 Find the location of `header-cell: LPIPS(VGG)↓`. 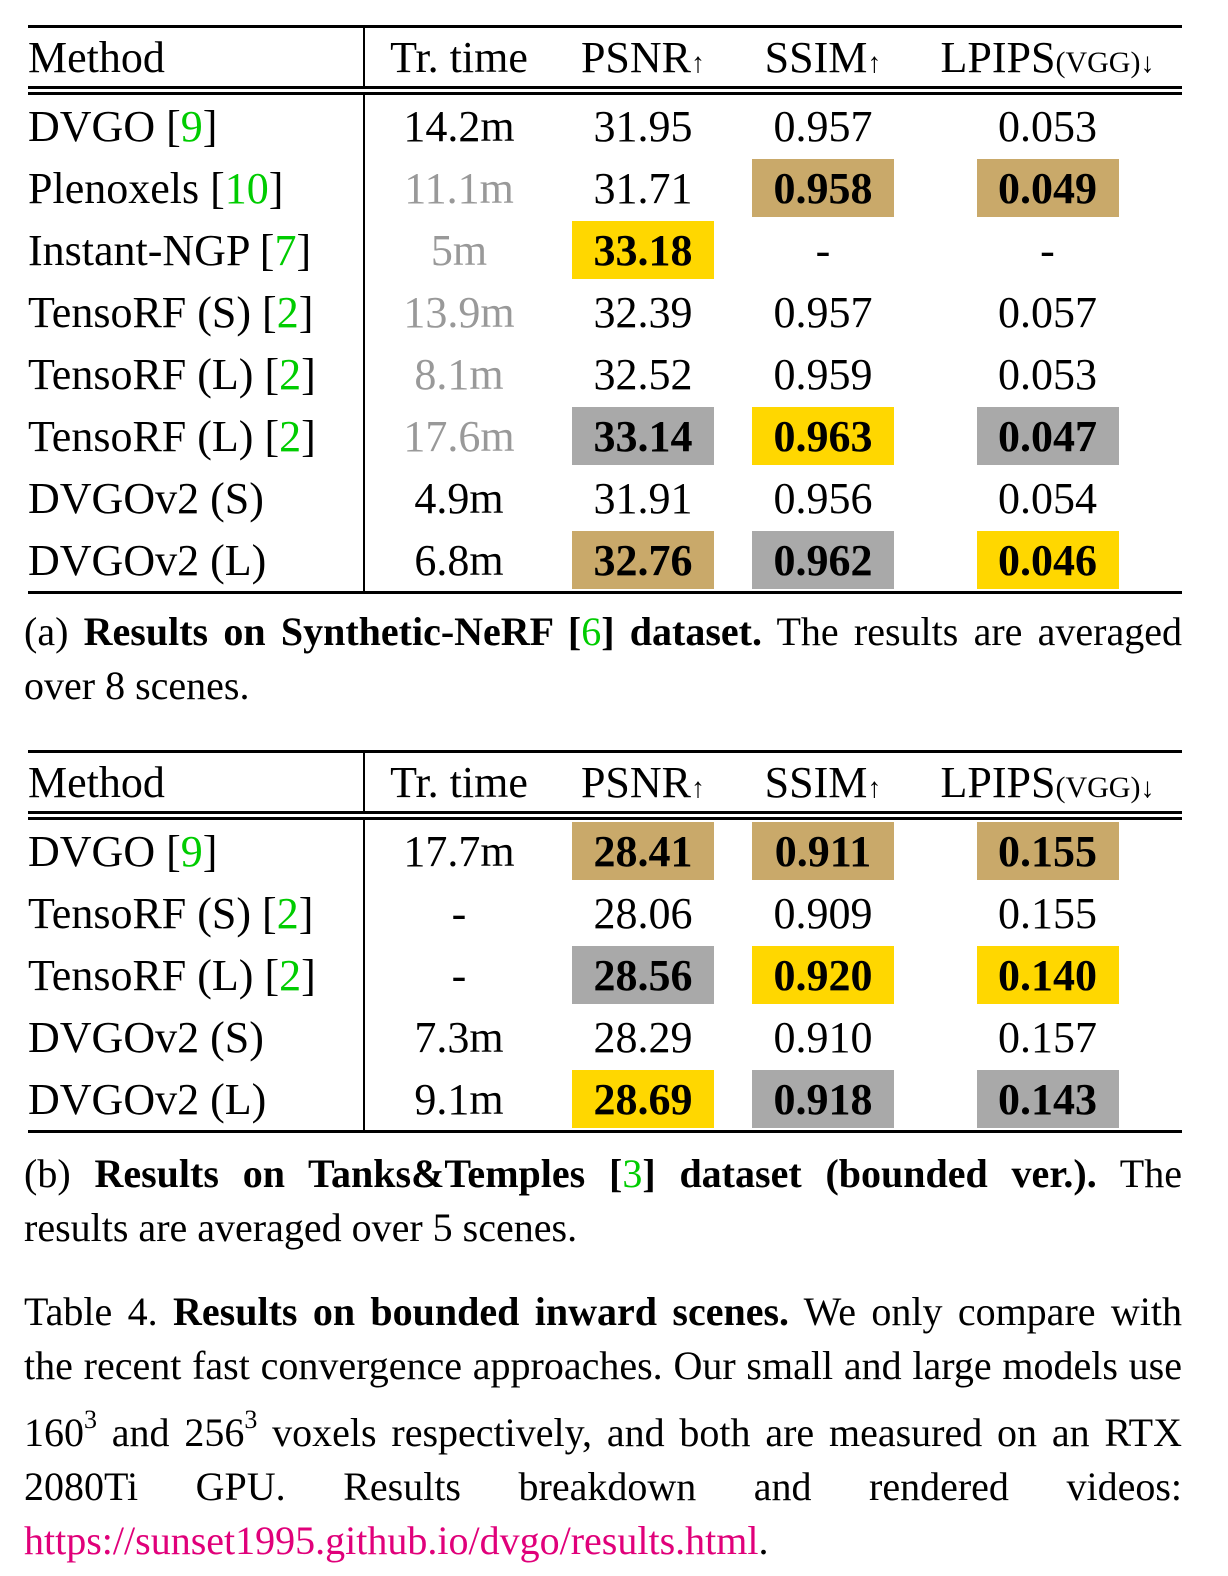

header-cell: LPIPS(VGG)↓ is located at coordinates (1047, 59).